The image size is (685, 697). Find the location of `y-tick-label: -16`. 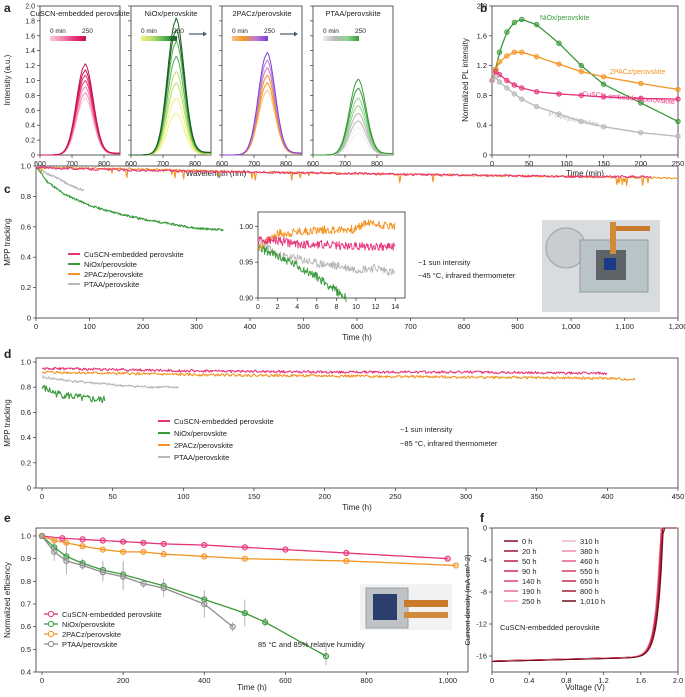

y-tick-label: -16 is located at coordinates (481, 656).